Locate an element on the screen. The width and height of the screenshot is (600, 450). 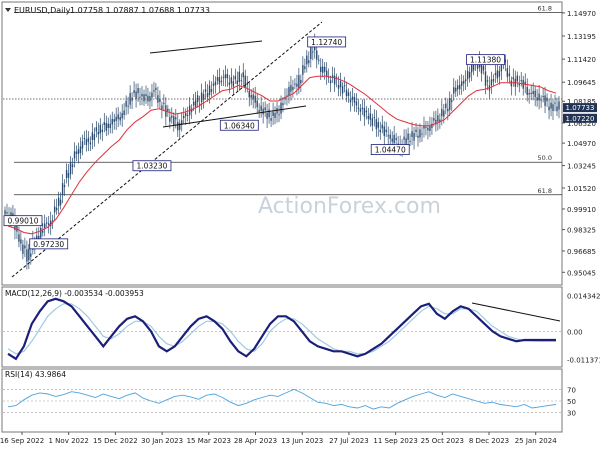
annotation-label: 1.12740 is located at coordinates (326, 42).